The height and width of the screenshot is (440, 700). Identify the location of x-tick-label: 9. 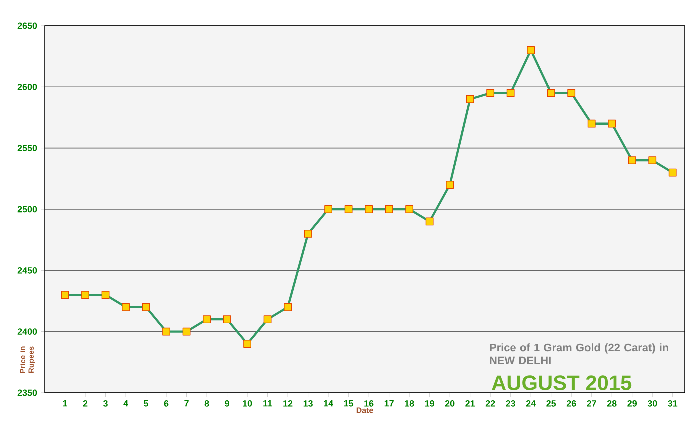
(227, 403).